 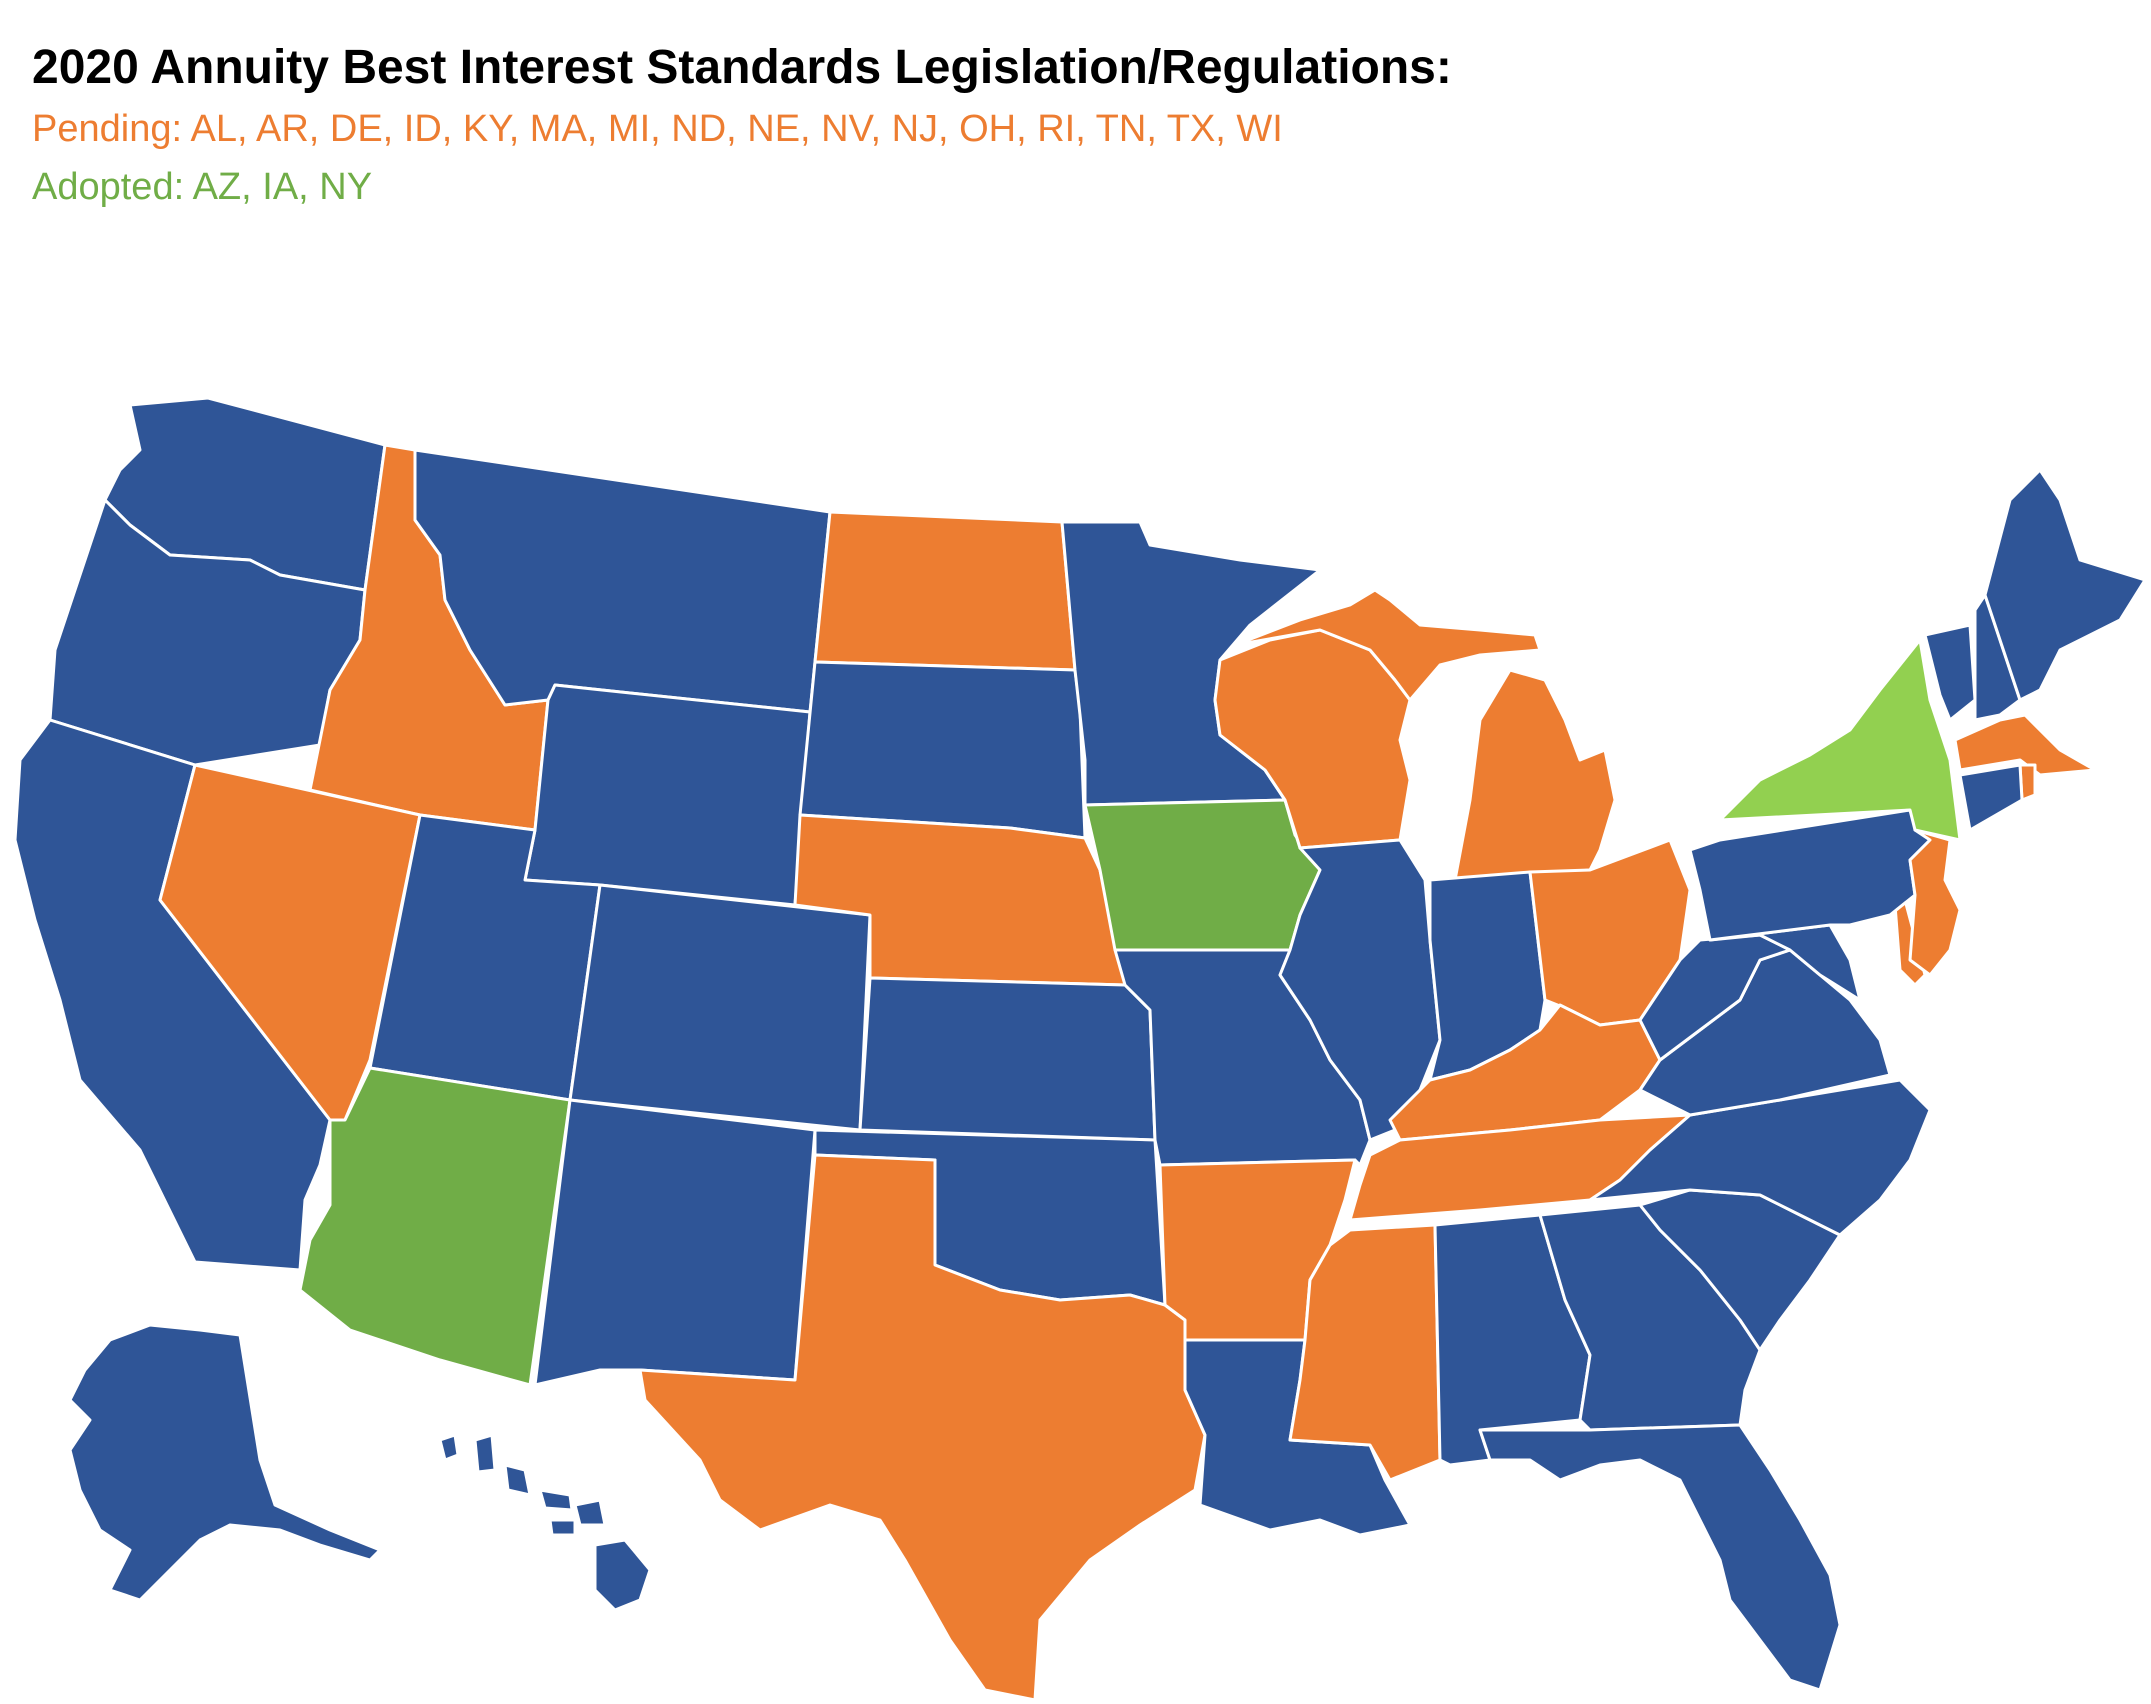 What do you see at coordinates (1007, 1059) in the screenshot?
I see `state-KS` at bounding box center [1007, 1059].